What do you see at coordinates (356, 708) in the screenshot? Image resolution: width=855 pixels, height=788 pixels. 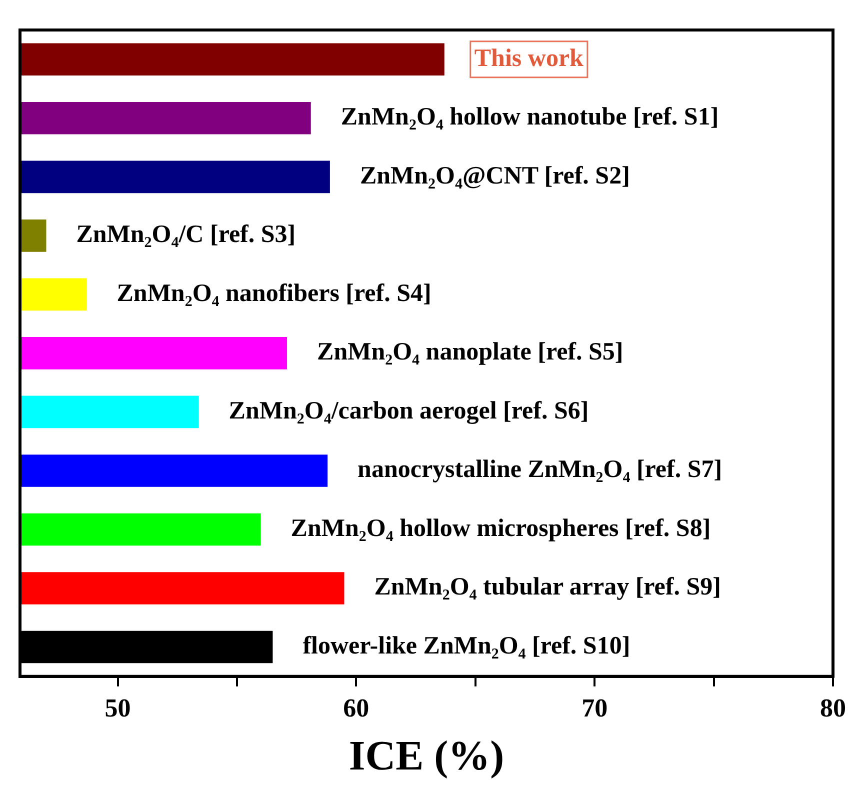 I see `x-tick-label: 60` at bounding box center [356, 708].